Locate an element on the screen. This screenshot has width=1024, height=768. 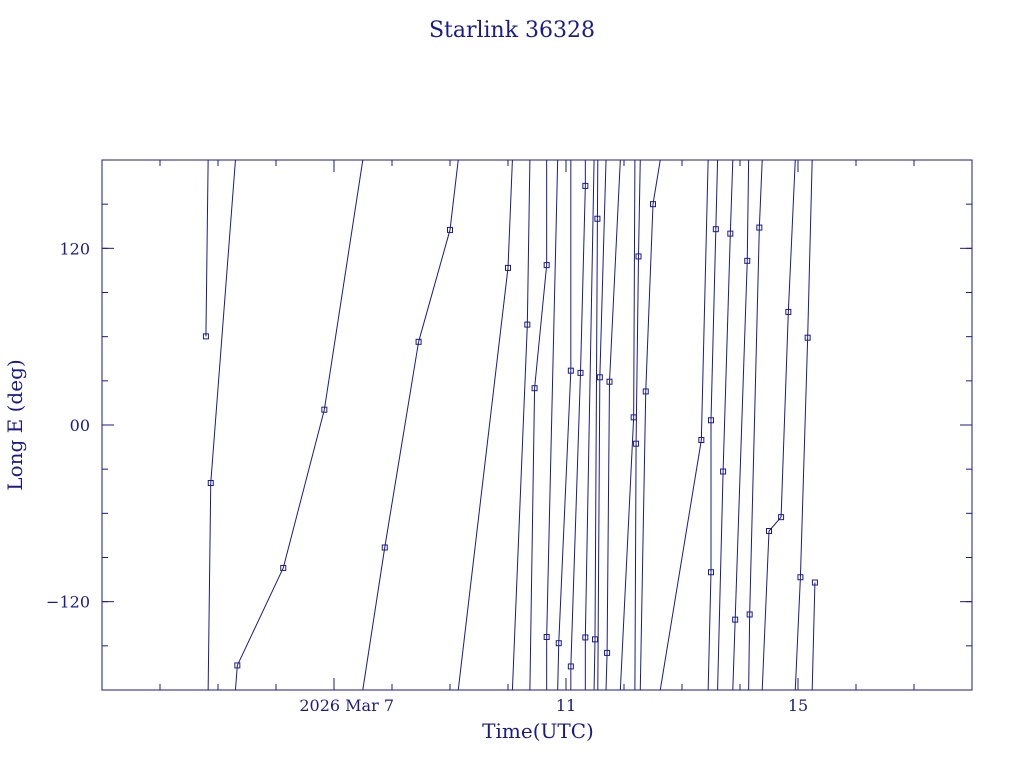
x-tick-label: 15 is located at coordinates (798, 705).